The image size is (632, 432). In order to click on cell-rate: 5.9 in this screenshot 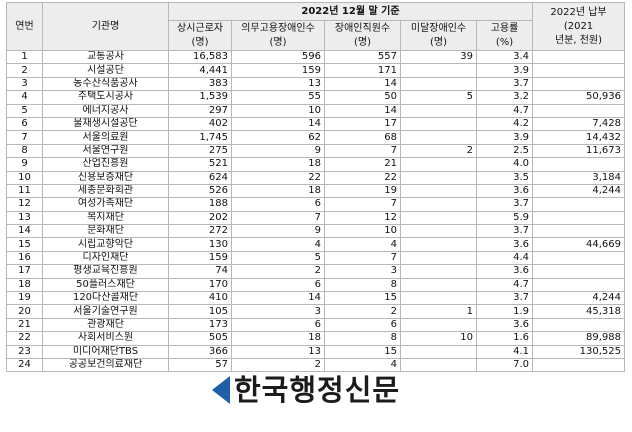, I will do `click(504, 218)`.